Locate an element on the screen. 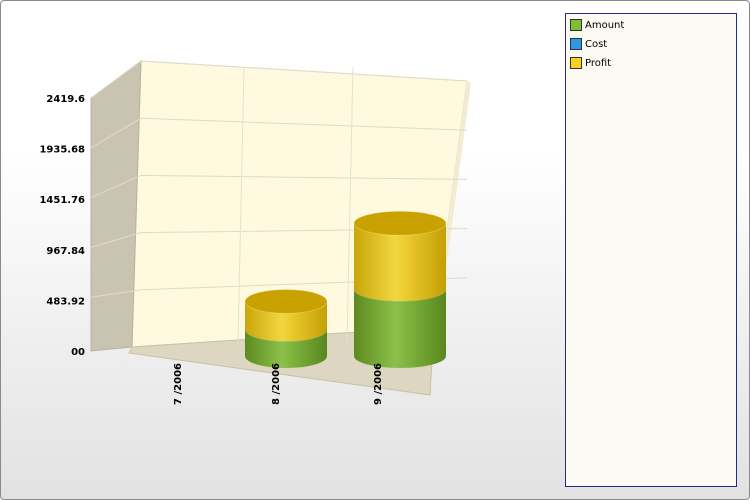 This screenshot has height=500, width=750. y-axis-ticks: 00 483.92 967.84 1451.76 1935.68 2419.6 is located at coordinates (62, 226).